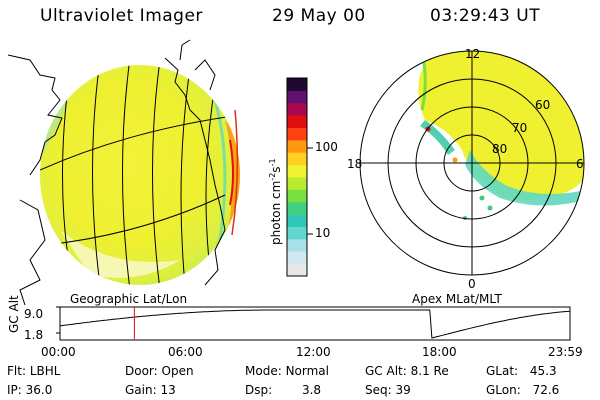 This screenshot has height=400, width=600. I want to click on alt-xtick-0: 00:00, so click(58, 352).